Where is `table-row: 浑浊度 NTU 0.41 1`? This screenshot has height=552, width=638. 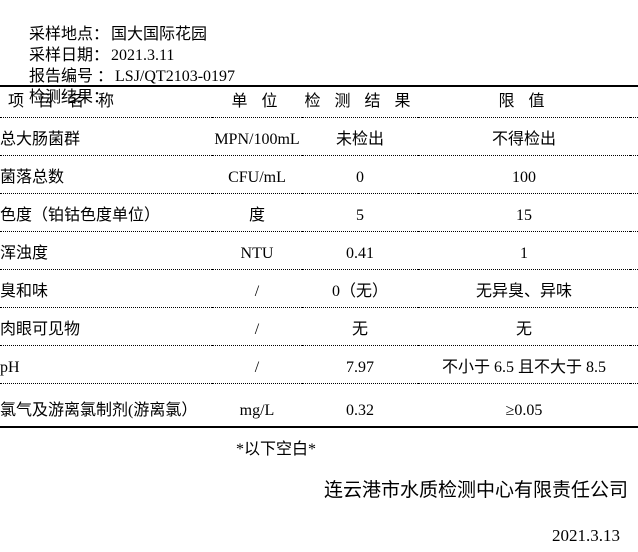
table-row: 浑浊度 NTU 0.41 1 is located at coordinates (319, 250).